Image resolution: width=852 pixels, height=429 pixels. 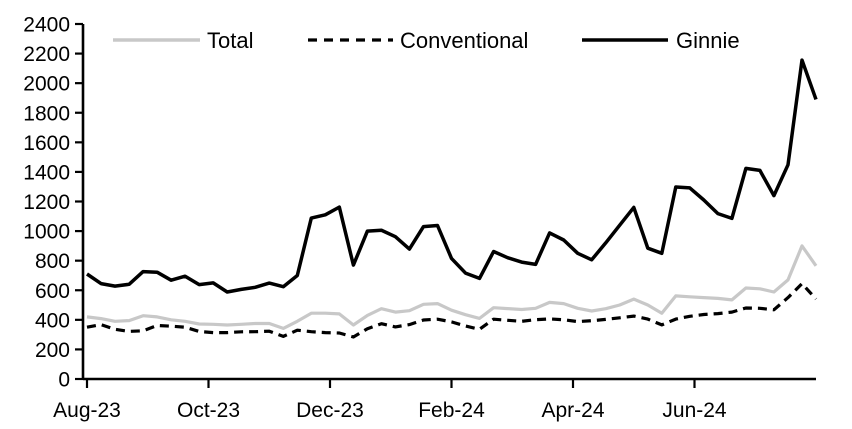 I want to click on y-tick-label: 0, so click(x=64, y=380).